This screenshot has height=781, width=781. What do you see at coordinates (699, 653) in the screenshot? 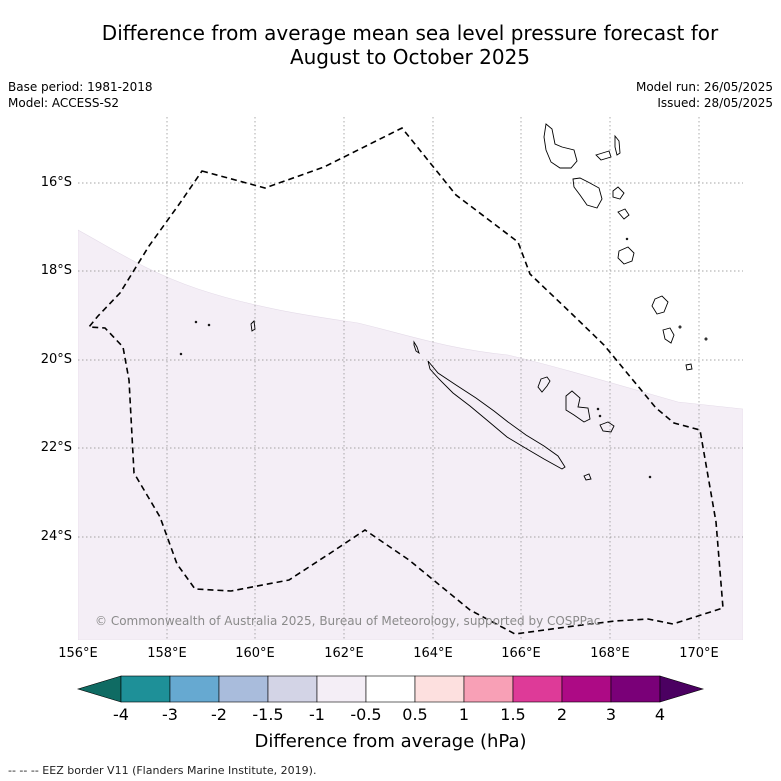
I see `lon-label-170e: 170°E` at bounding box center [699, 653].